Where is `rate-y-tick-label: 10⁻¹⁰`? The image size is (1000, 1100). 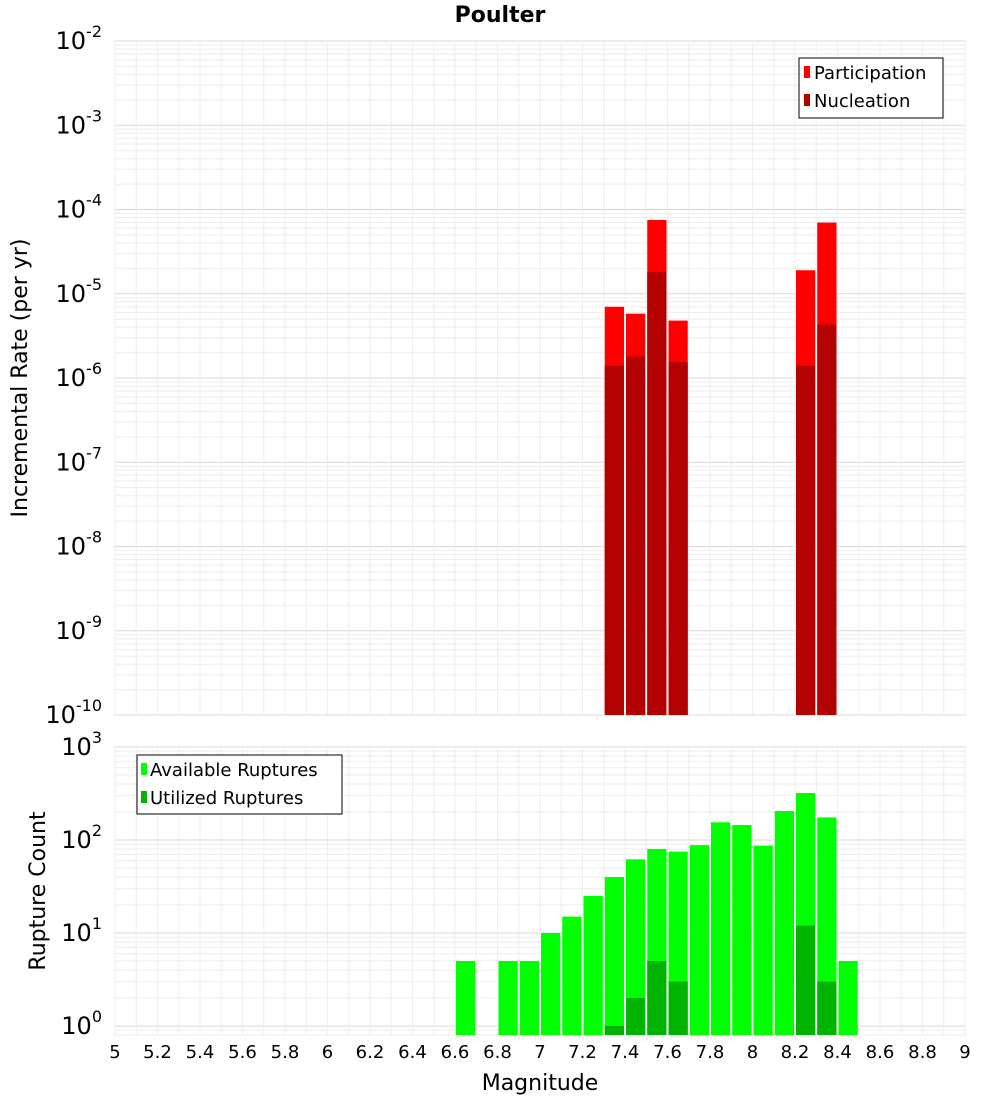
rate-y-tick-label: 10⁻¹⁰ is located at coordinates (73, 712).